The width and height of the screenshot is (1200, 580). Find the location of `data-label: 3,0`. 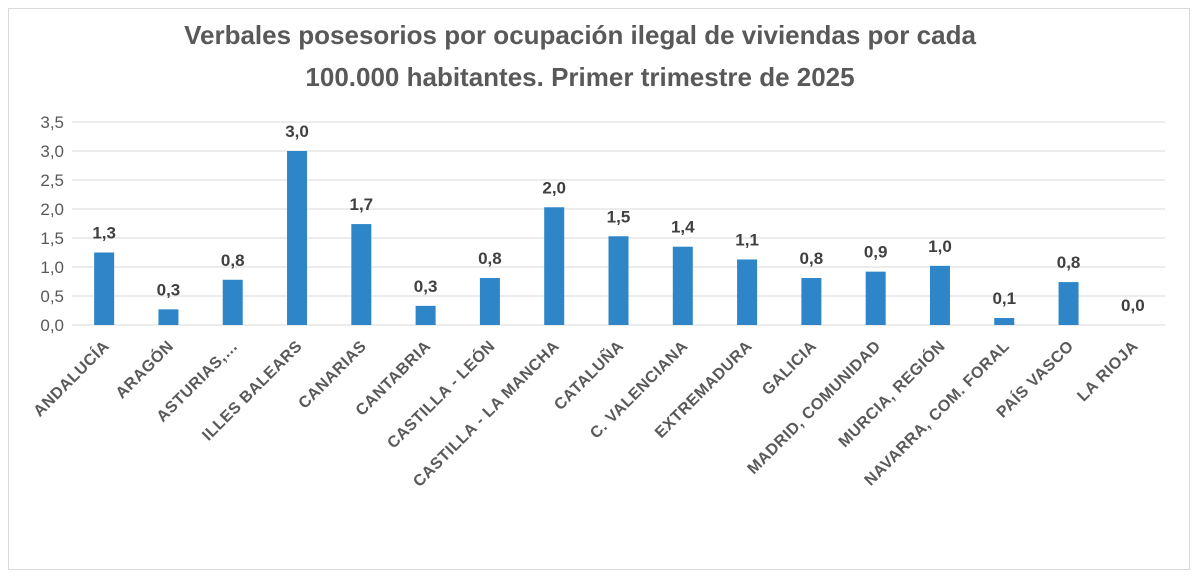

data-label: 3,0 is located at coordinates (297, 131).